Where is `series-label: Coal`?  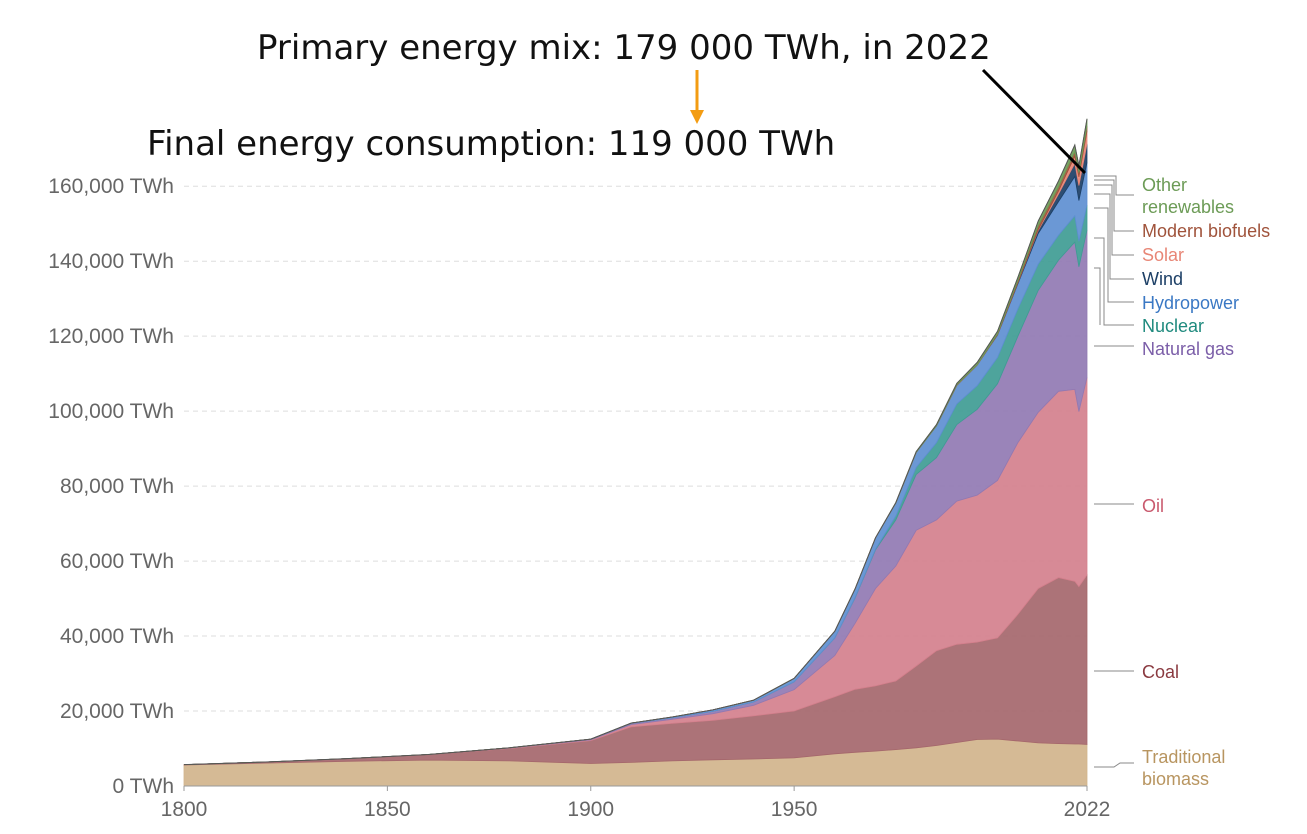 series-label: Coal is located at coordinates (1160, 672).